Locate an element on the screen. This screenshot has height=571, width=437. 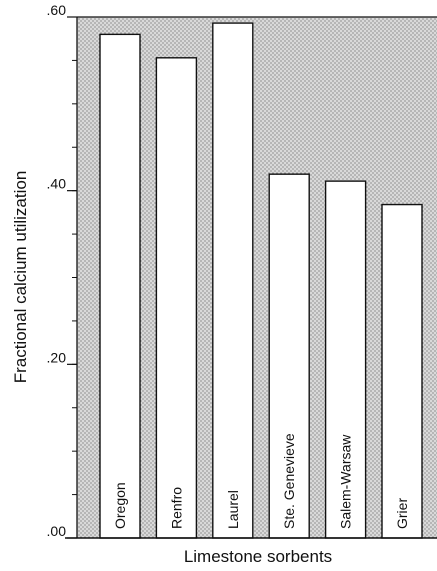
y-tick-label: .60 is located at coordinates (57, 10).